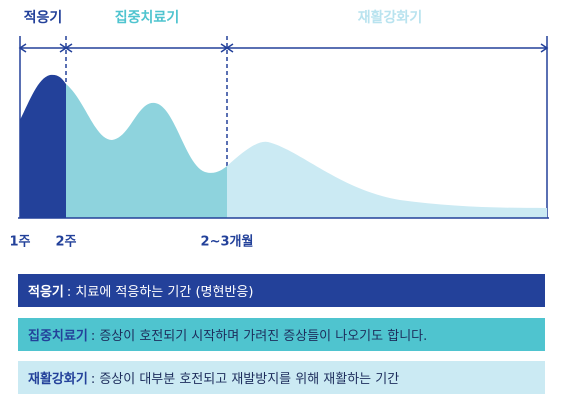 Image resolution: width=562 pixels, height=411 pixels. I want to click on area-intensive, so click(146, 151).